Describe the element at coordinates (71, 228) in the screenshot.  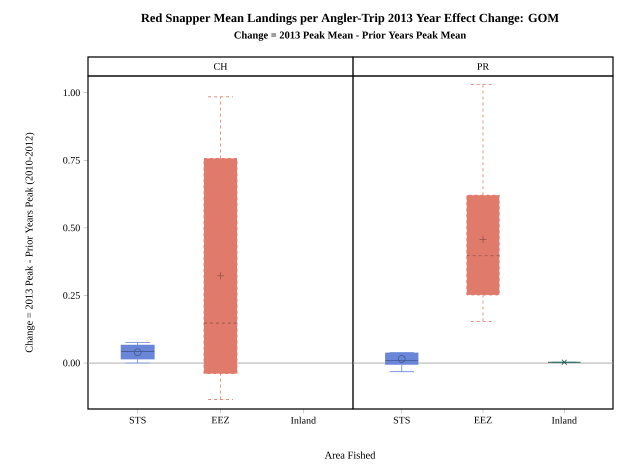
I see `y-tick-label: 0.50` at that location.